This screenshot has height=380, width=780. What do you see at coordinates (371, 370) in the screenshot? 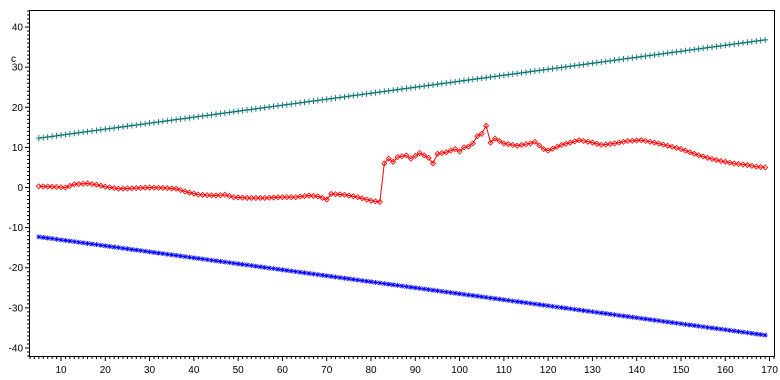
I see `x-tick-label: 80` at bounding box center [371, 370].